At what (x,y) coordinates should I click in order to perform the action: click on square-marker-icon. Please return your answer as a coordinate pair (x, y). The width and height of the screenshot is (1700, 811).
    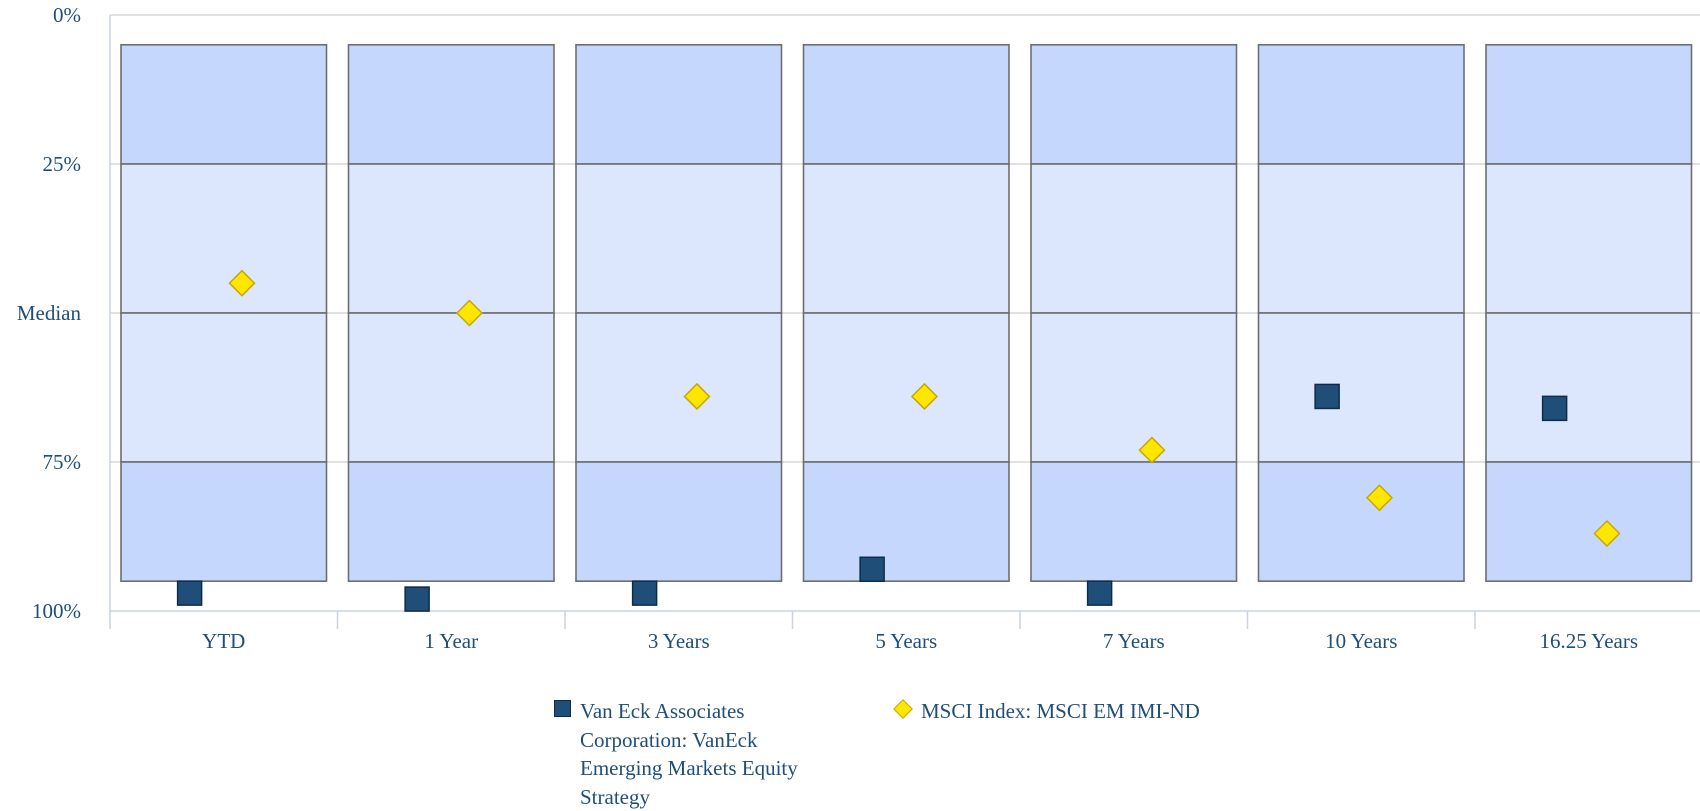
    Looking at the image, I should click on (562, 708).